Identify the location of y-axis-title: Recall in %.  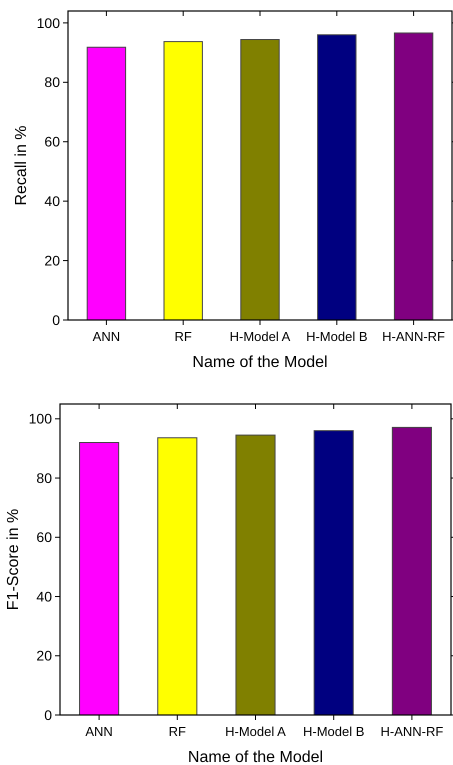
(21, 165).